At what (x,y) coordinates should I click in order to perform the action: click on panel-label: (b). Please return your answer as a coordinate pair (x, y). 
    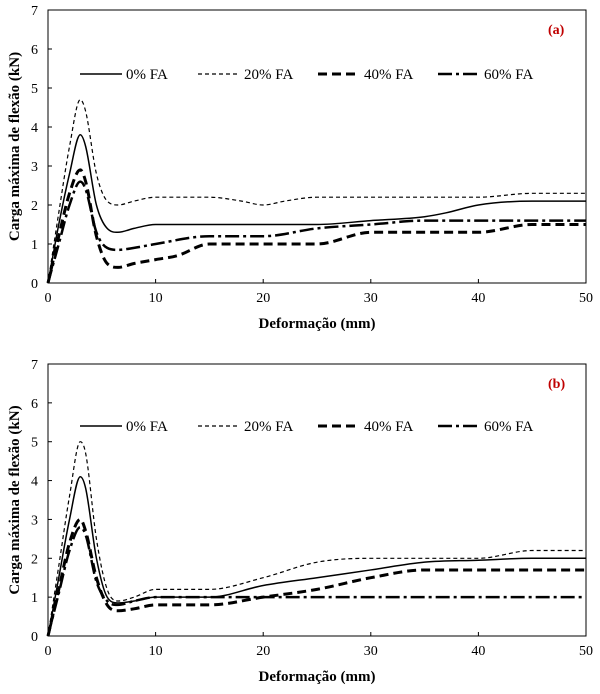
    Looking at the image, I should click on (556, 384).